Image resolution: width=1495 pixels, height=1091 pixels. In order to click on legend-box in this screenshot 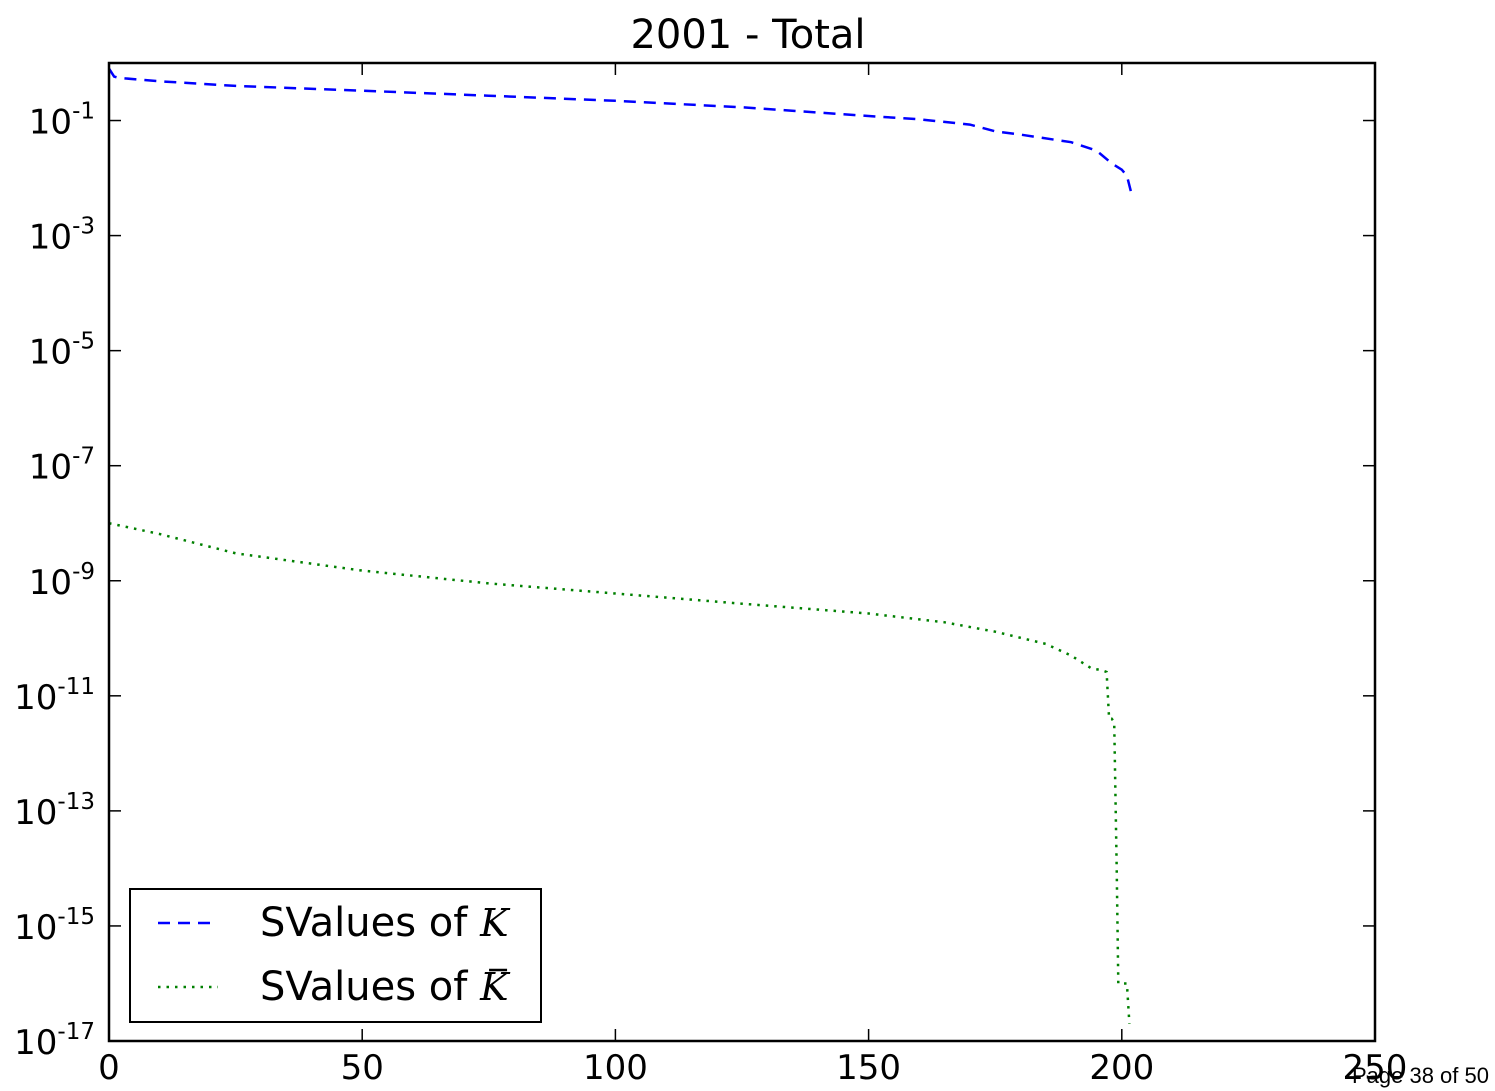, I will do `click(335, 955)`.